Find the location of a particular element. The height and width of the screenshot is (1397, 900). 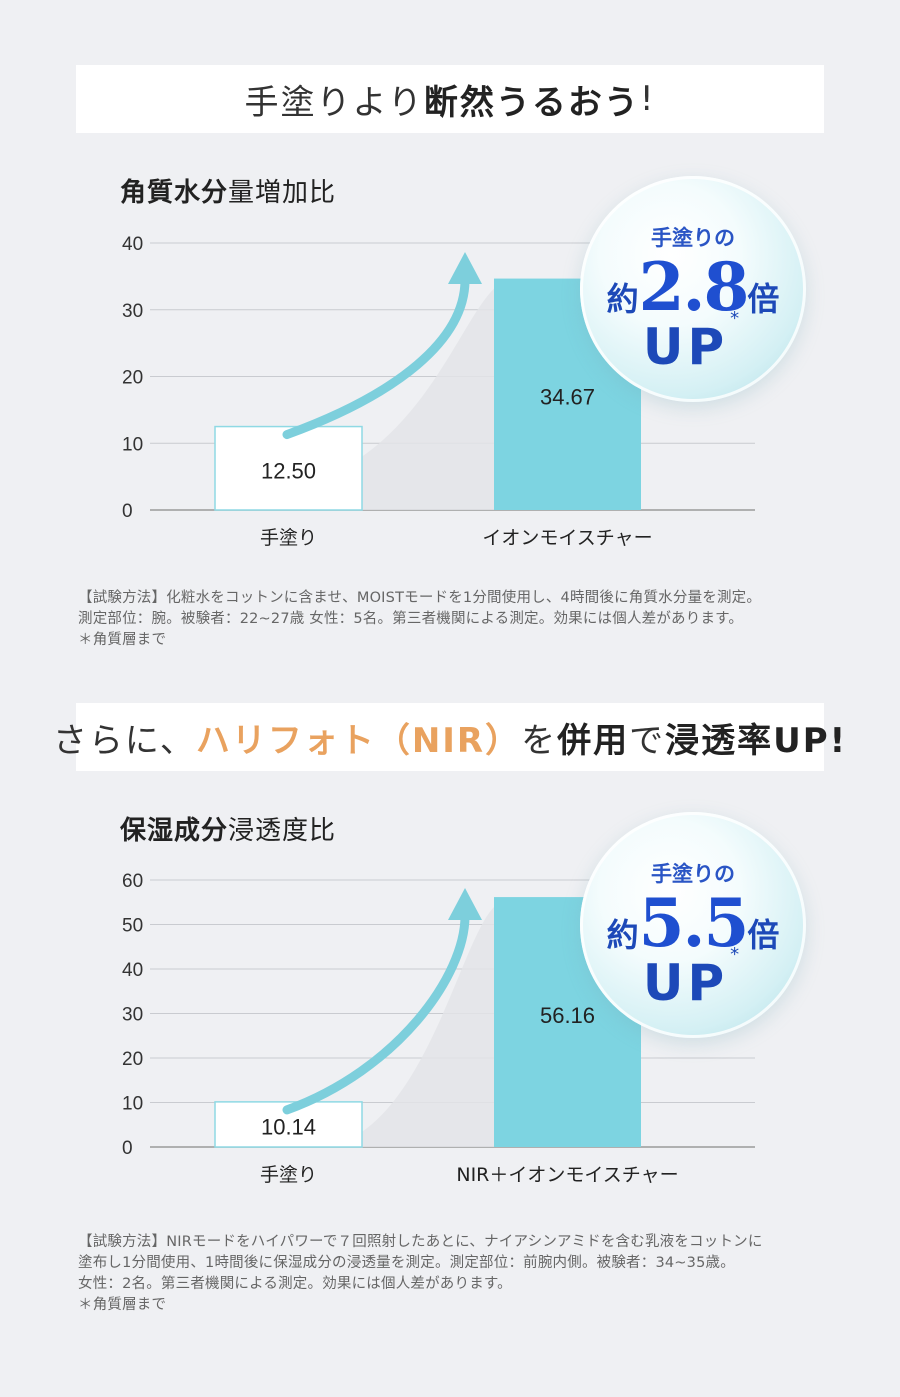

ratio-bubble-1: 手塗りの 約2.8倍 UP * is located at coordinates (693, 289).